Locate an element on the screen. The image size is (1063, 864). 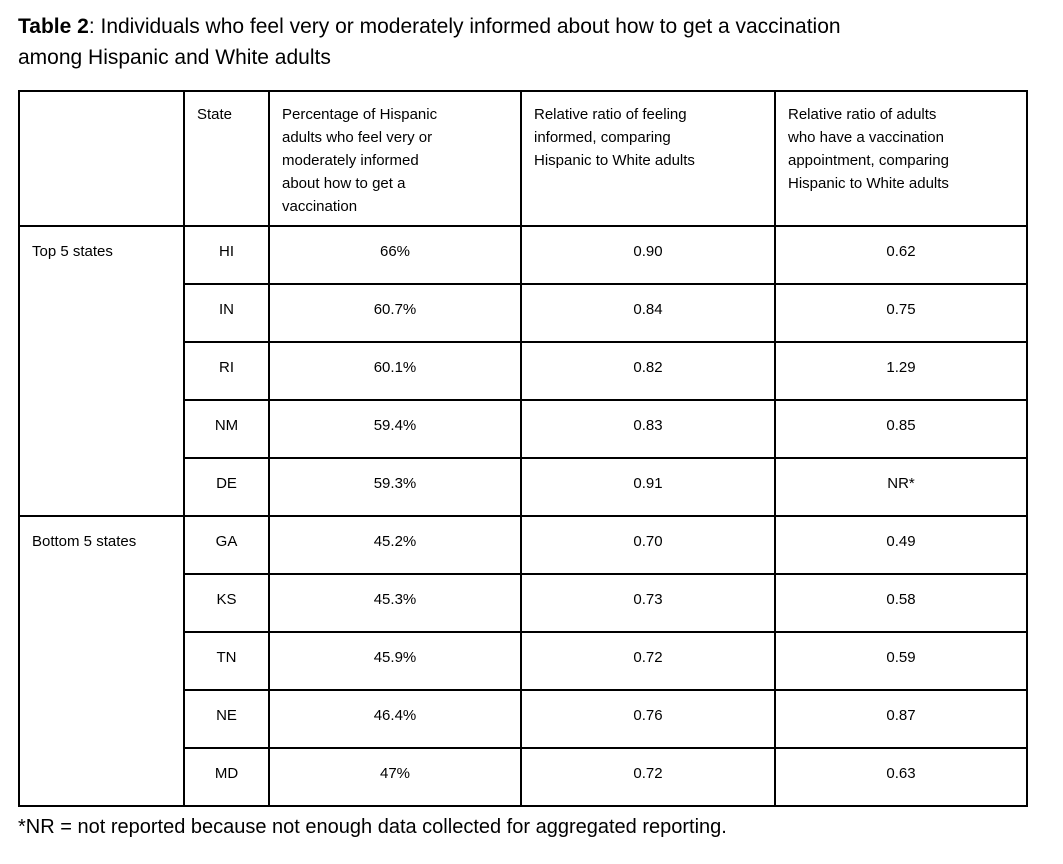
table-row: DE 59.3% 0.91 NR* is located at coordinates (523, 487).